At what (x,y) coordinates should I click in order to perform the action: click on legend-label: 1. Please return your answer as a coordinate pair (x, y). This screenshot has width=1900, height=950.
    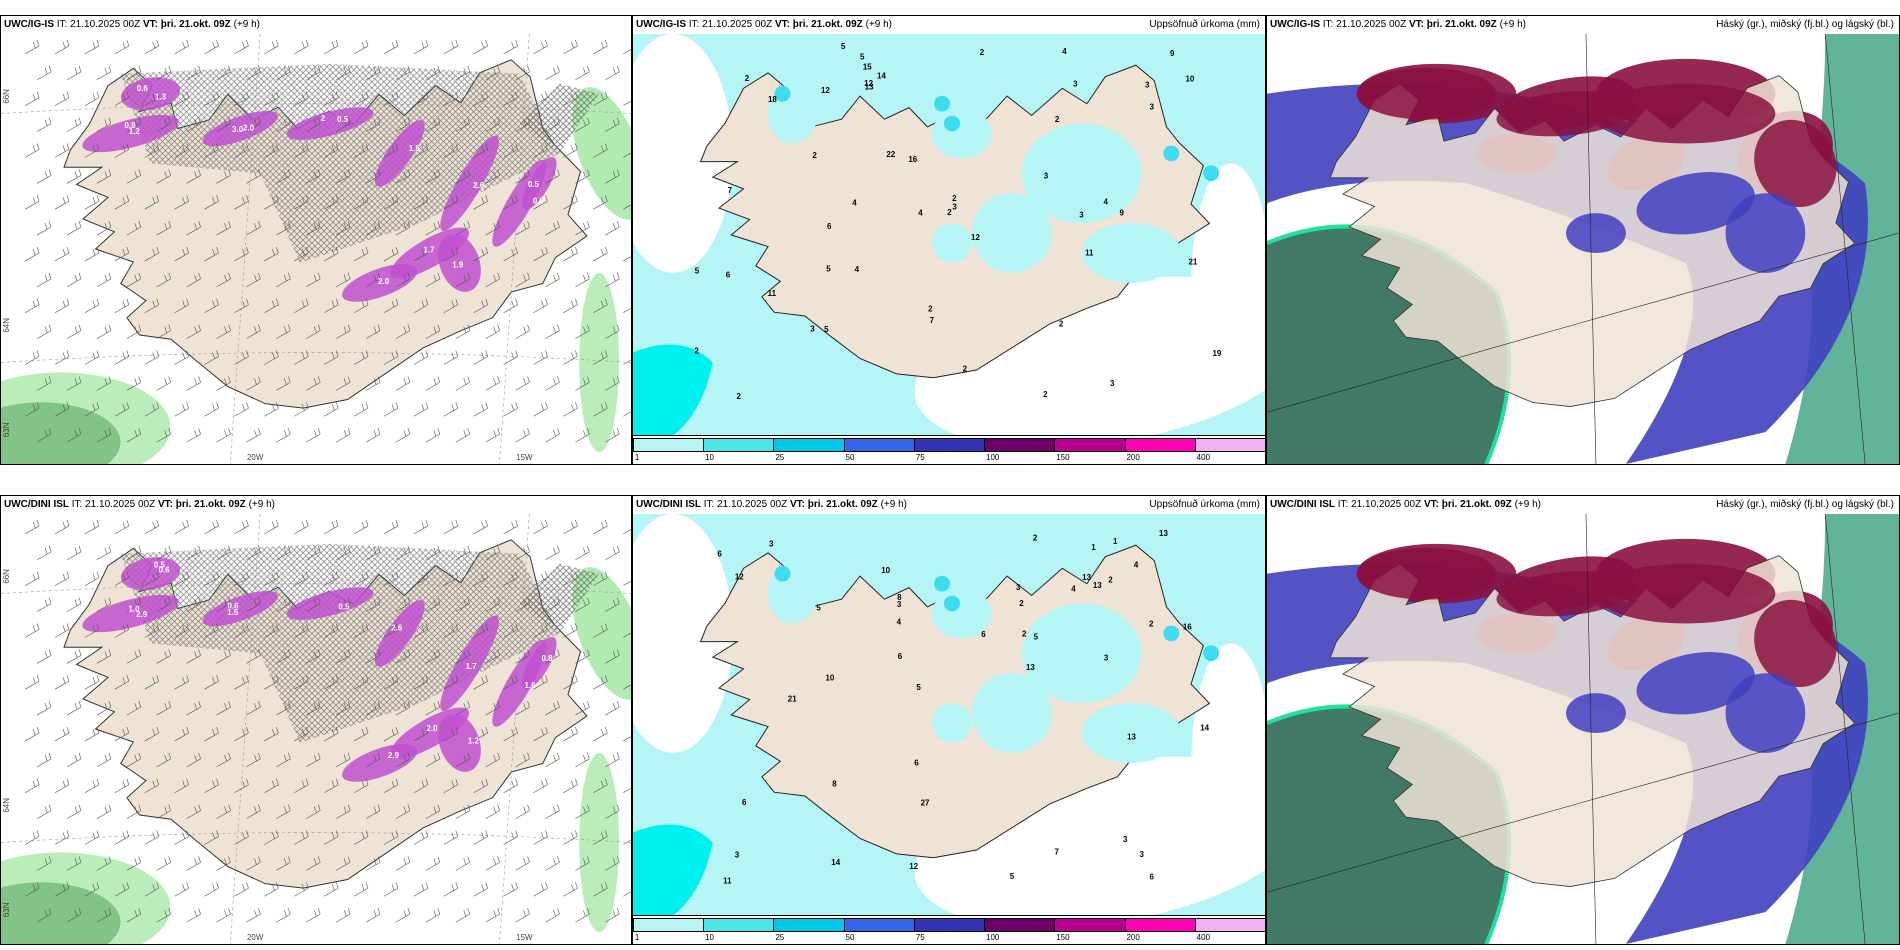
    Looking at the image, I should click on (637, 457).